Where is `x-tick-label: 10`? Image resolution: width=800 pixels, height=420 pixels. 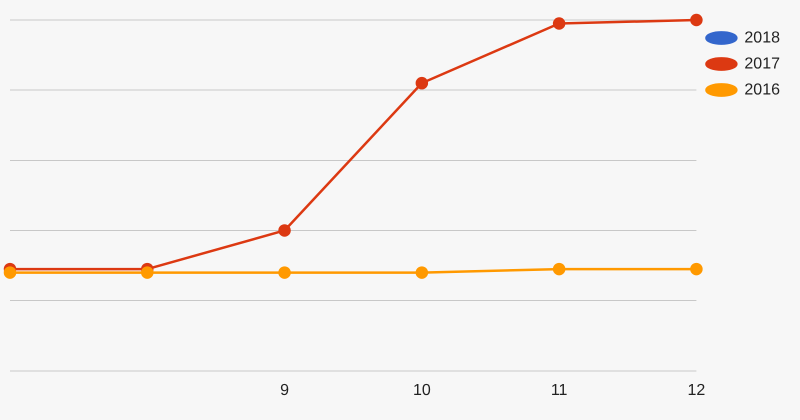 x-tick-label: 10 is located at coordinates (421, 390).